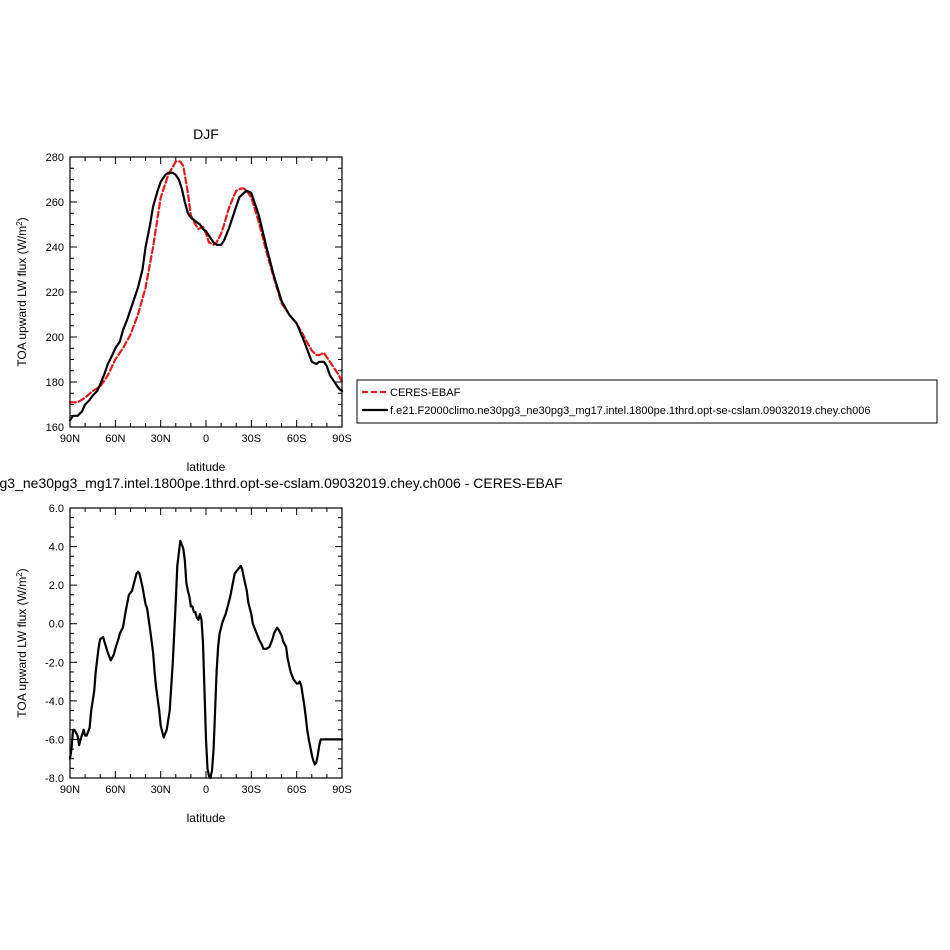 The width and height of the screenshot is (950, 950). I want to click on bottom-y-tick-label: -4.0, so click(54, 702).